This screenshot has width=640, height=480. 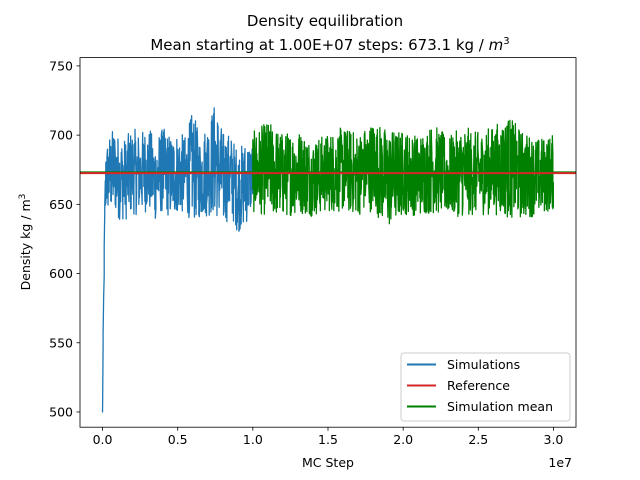 What do you see at coordinates (61, 135) in the screenshot?
I see `y-tick-label: 700` at bounding box center [61, 135].